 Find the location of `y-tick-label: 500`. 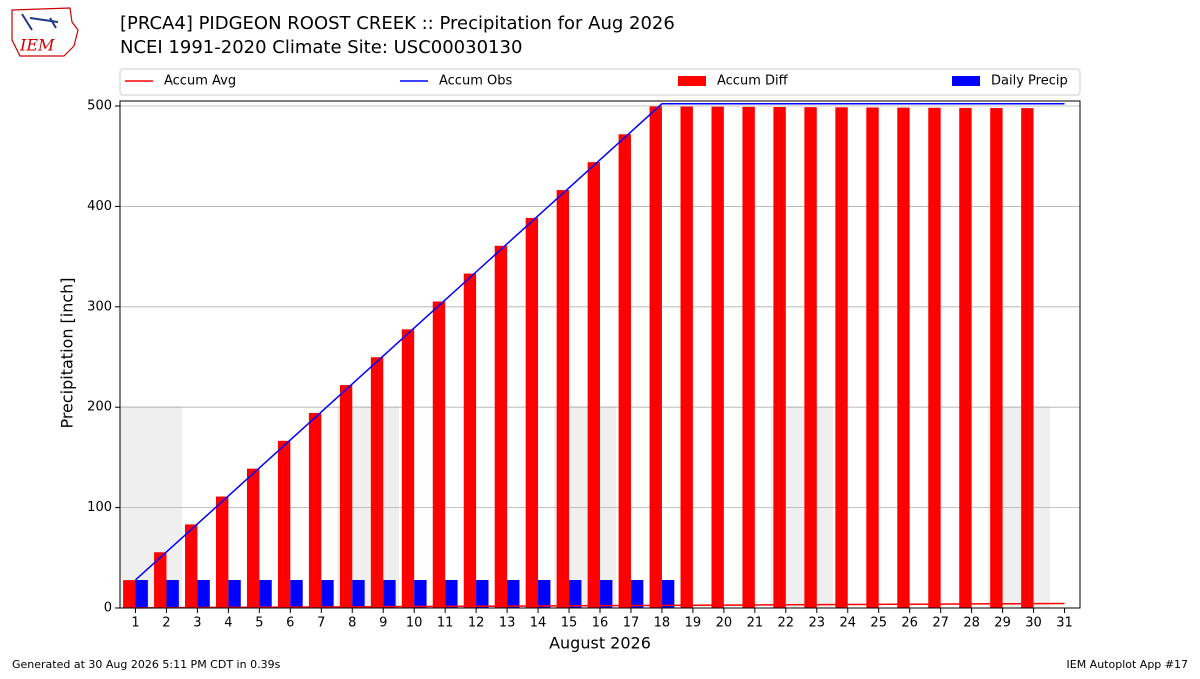

y-tick-label: 500 is located at coordinates (99, 106).